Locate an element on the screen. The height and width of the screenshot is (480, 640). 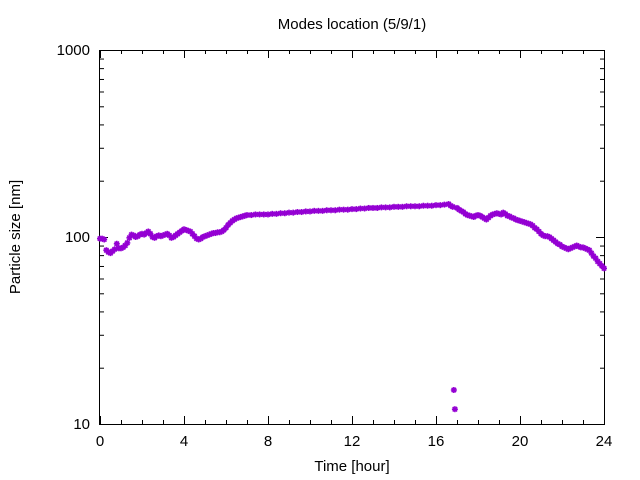
y-tick-label: 100 is located at coordinates (77, 237).